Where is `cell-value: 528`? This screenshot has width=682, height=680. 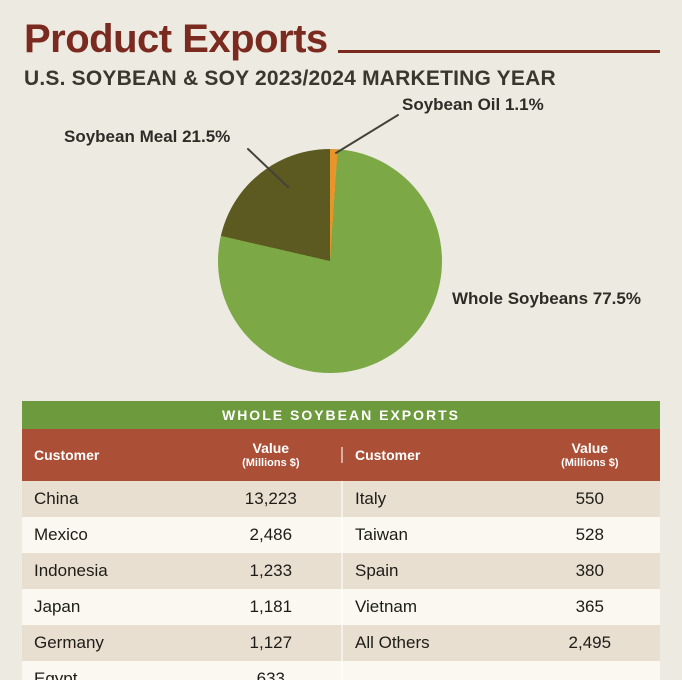 cell-value: 528 is located at coordinates (589, 534).